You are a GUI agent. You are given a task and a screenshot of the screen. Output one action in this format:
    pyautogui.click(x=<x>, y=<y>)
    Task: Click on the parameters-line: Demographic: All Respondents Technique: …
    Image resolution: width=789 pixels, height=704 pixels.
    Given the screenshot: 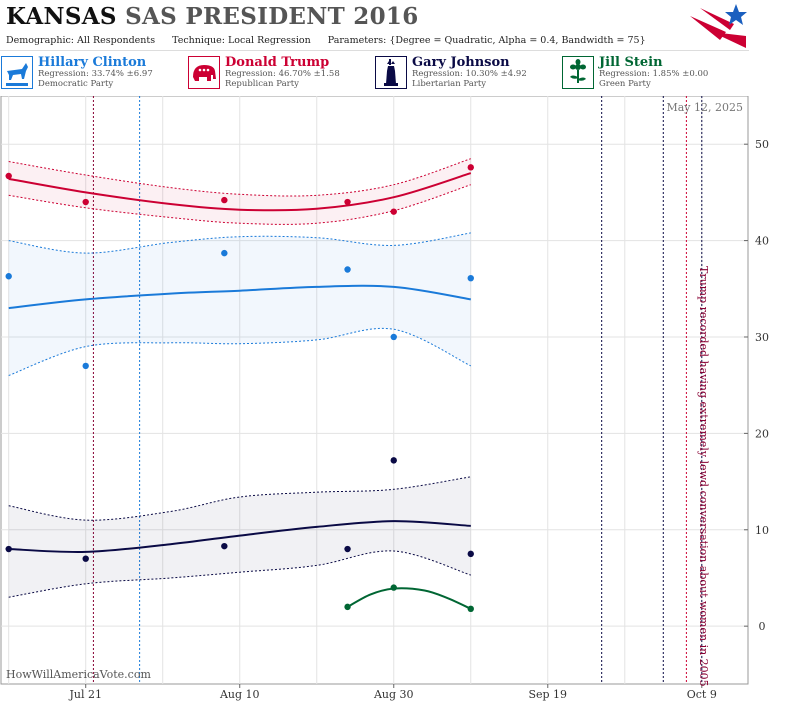 What is the action you would take?
    pyautogui.click(x=326, y=40)
    